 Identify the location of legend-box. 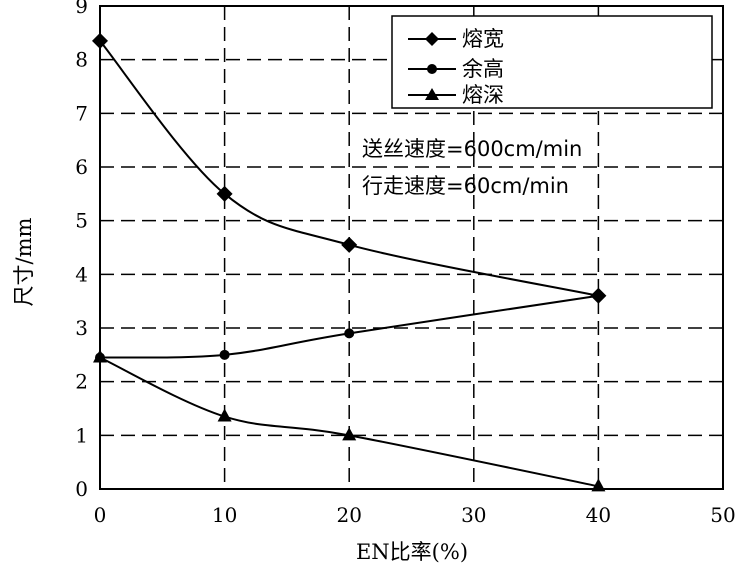
(552, 62).